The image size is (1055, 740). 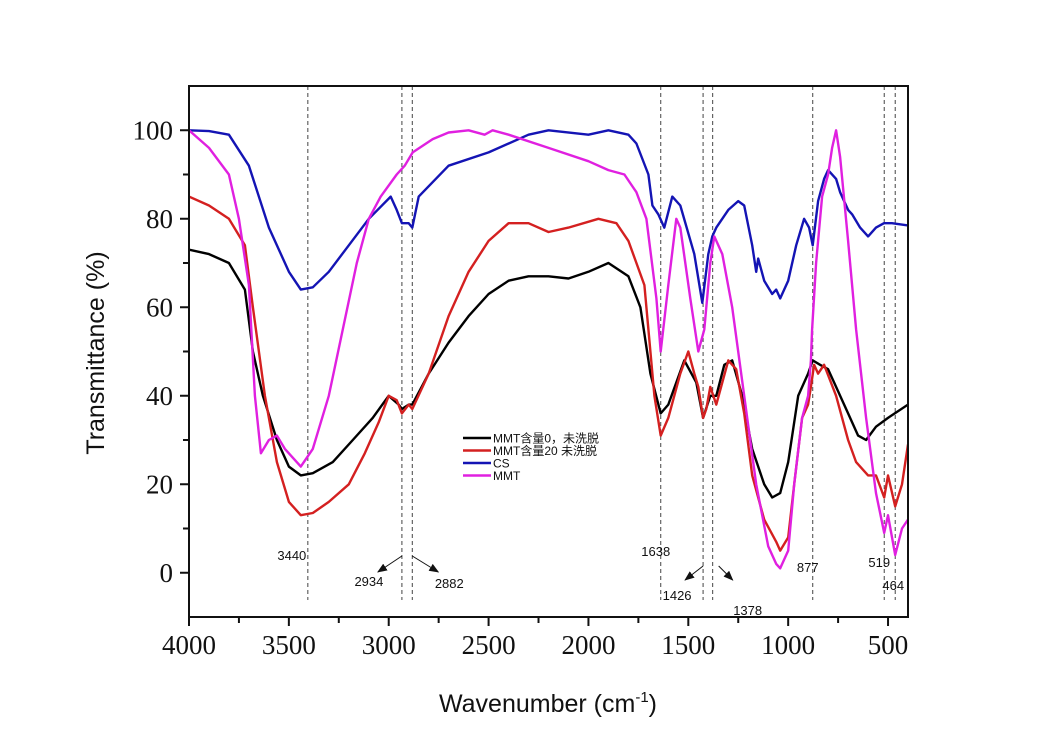 I want to click on x-axis-title-sup: -1, so click(x=641, y=697).